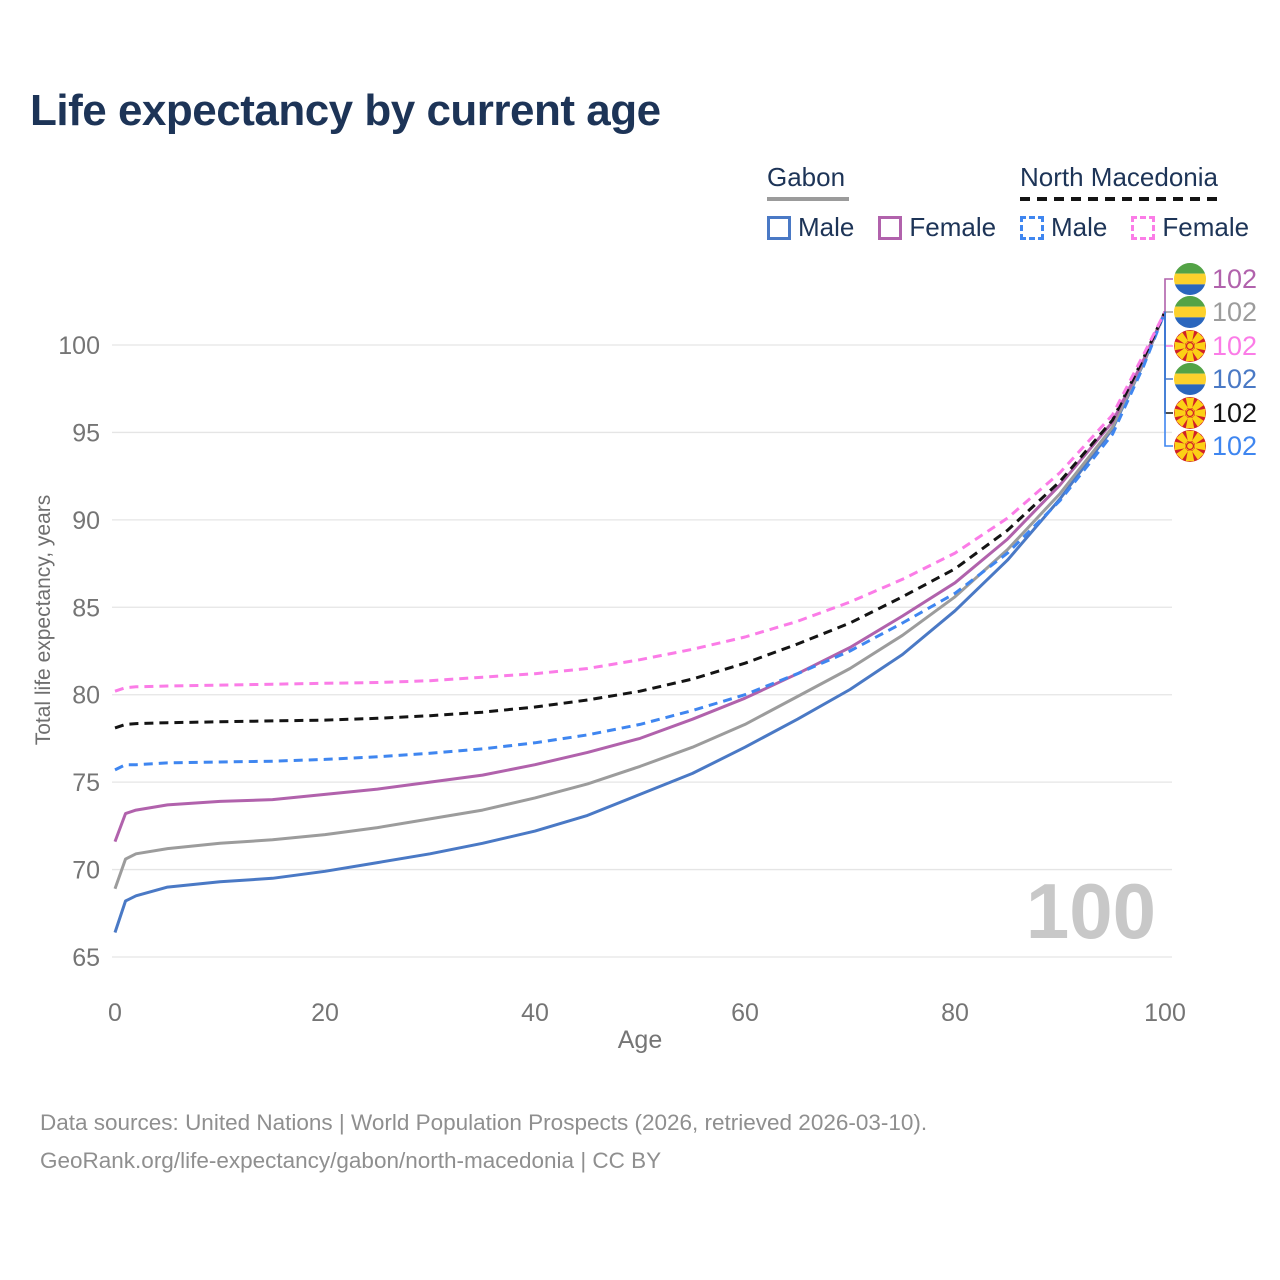 This screenshot has width=1280, height=1280. What do you see at coordinates (890, 227) in the screenshot?
I see `gabon-female-swatch-icon` at bounding box center [890, 227].